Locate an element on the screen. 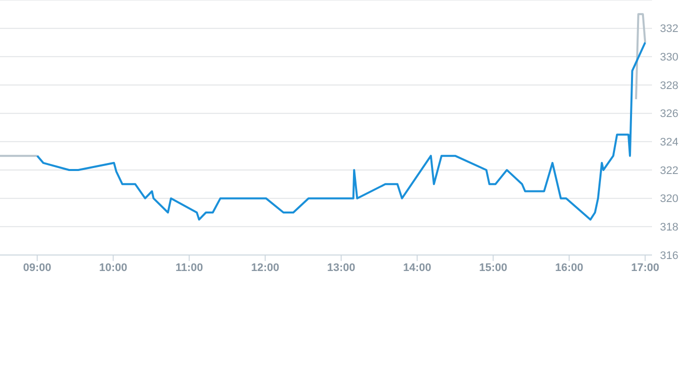 The height and width of the screenshot is (365, 693). y-tick-label: 316 is located at coordinates (669, 256).